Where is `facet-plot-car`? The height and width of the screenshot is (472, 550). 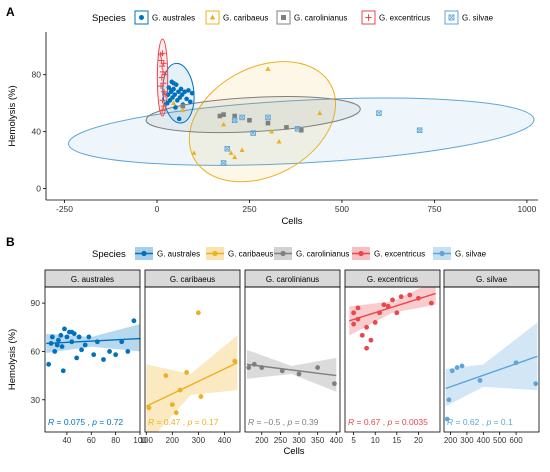
facet-plot-car is located at coordinates (191, 371).